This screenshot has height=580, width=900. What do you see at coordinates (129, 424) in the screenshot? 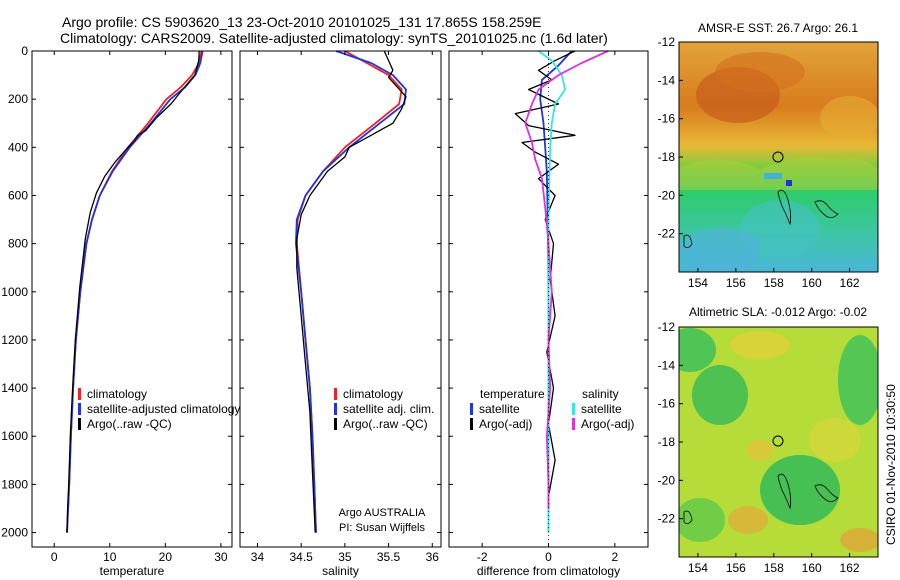
I see `temperature-legend-label: Argo(..raw -QC)` at bounding box center [129, 424].